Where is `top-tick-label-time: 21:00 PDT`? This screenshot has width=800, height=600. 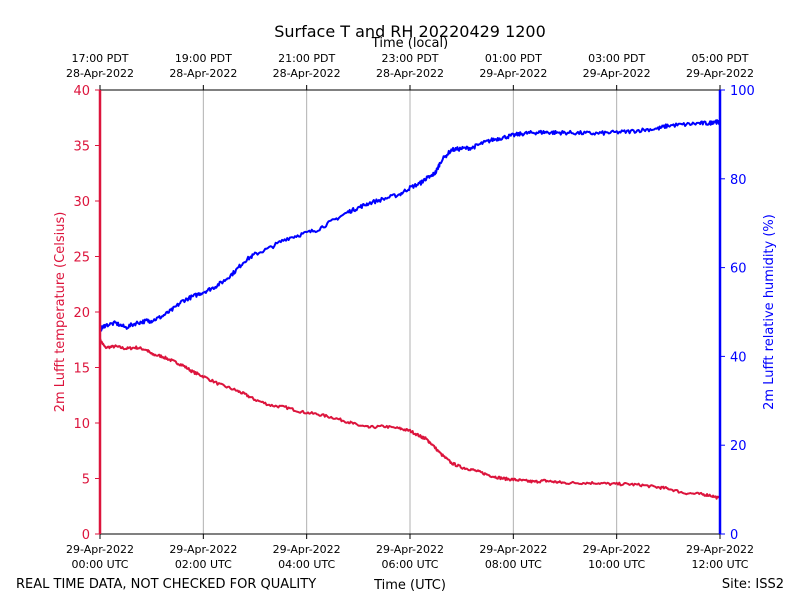
top-tick-label-time: 21:00 PDT is located at coordinates (306, 58).